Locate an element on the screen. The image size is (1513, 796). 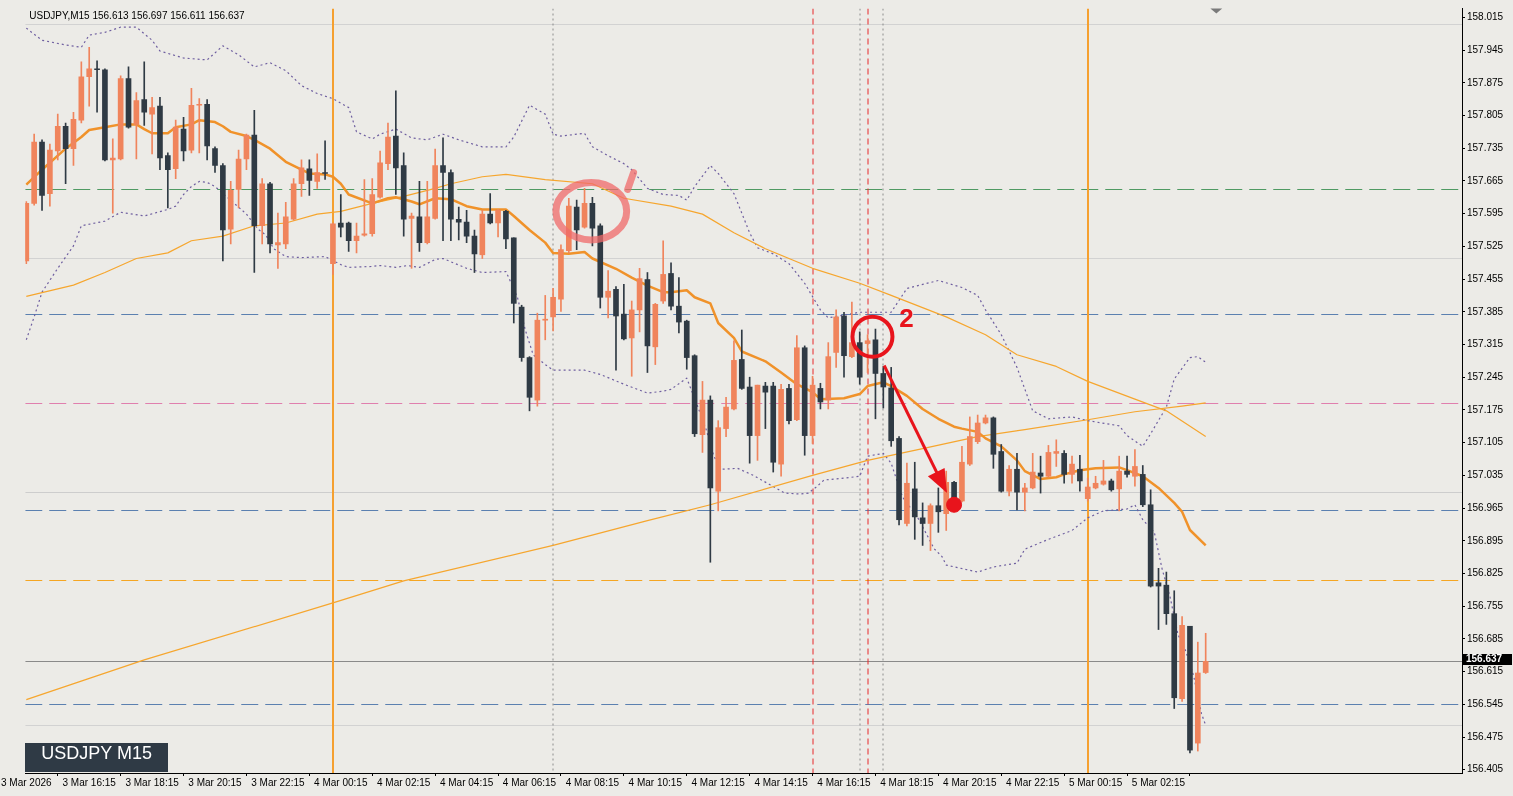
chart-title: USDJPY,M15 156.613 156.697 156.611 156.637 is located at coordinates (137, 16).